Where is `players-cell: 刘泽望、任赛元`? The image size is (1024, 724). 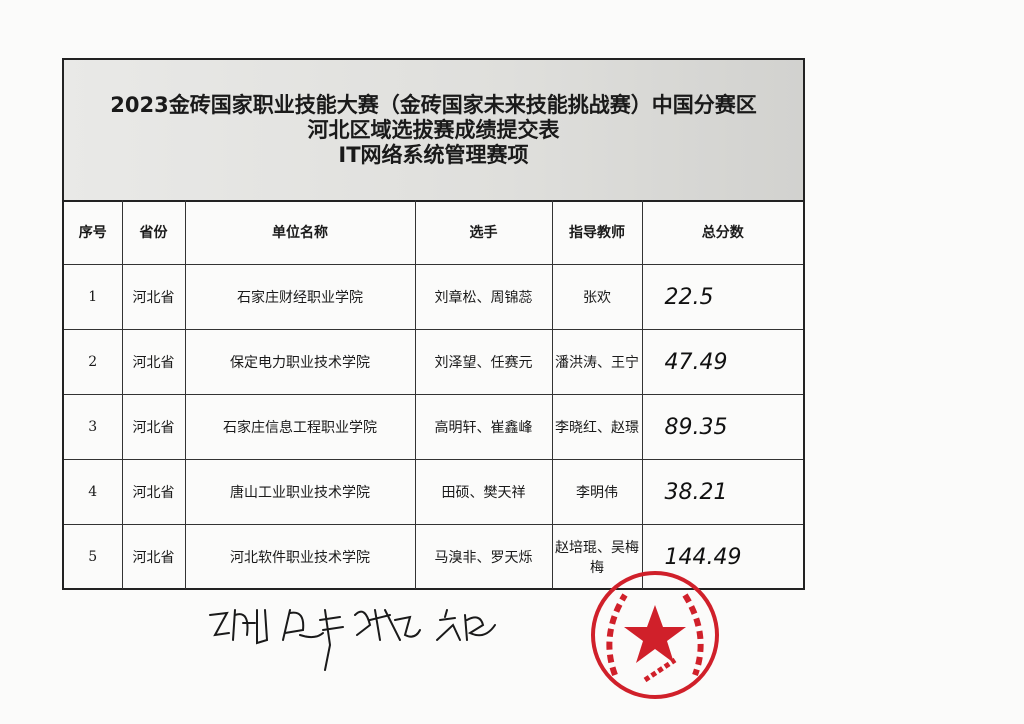 players-cell: 刘泽望、任赛元 is located at coordinates (483, 362).